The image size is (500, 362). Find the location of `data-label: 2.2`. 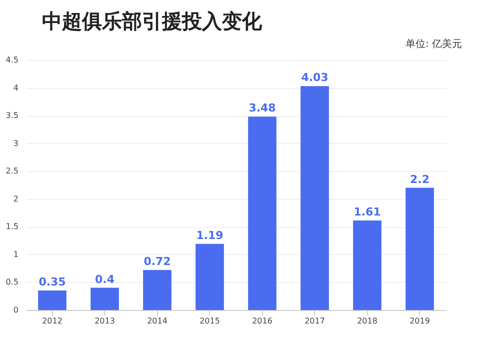

data-label: 2.2 is located at coordinates (420, 179).